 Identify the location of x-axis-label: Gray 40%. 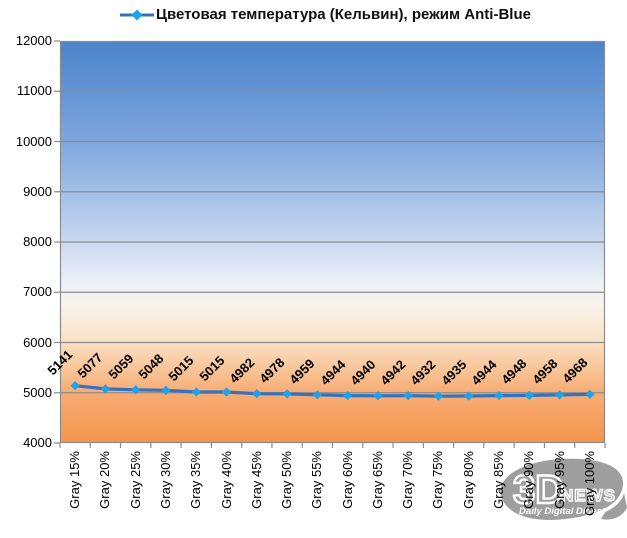
(226, 480).